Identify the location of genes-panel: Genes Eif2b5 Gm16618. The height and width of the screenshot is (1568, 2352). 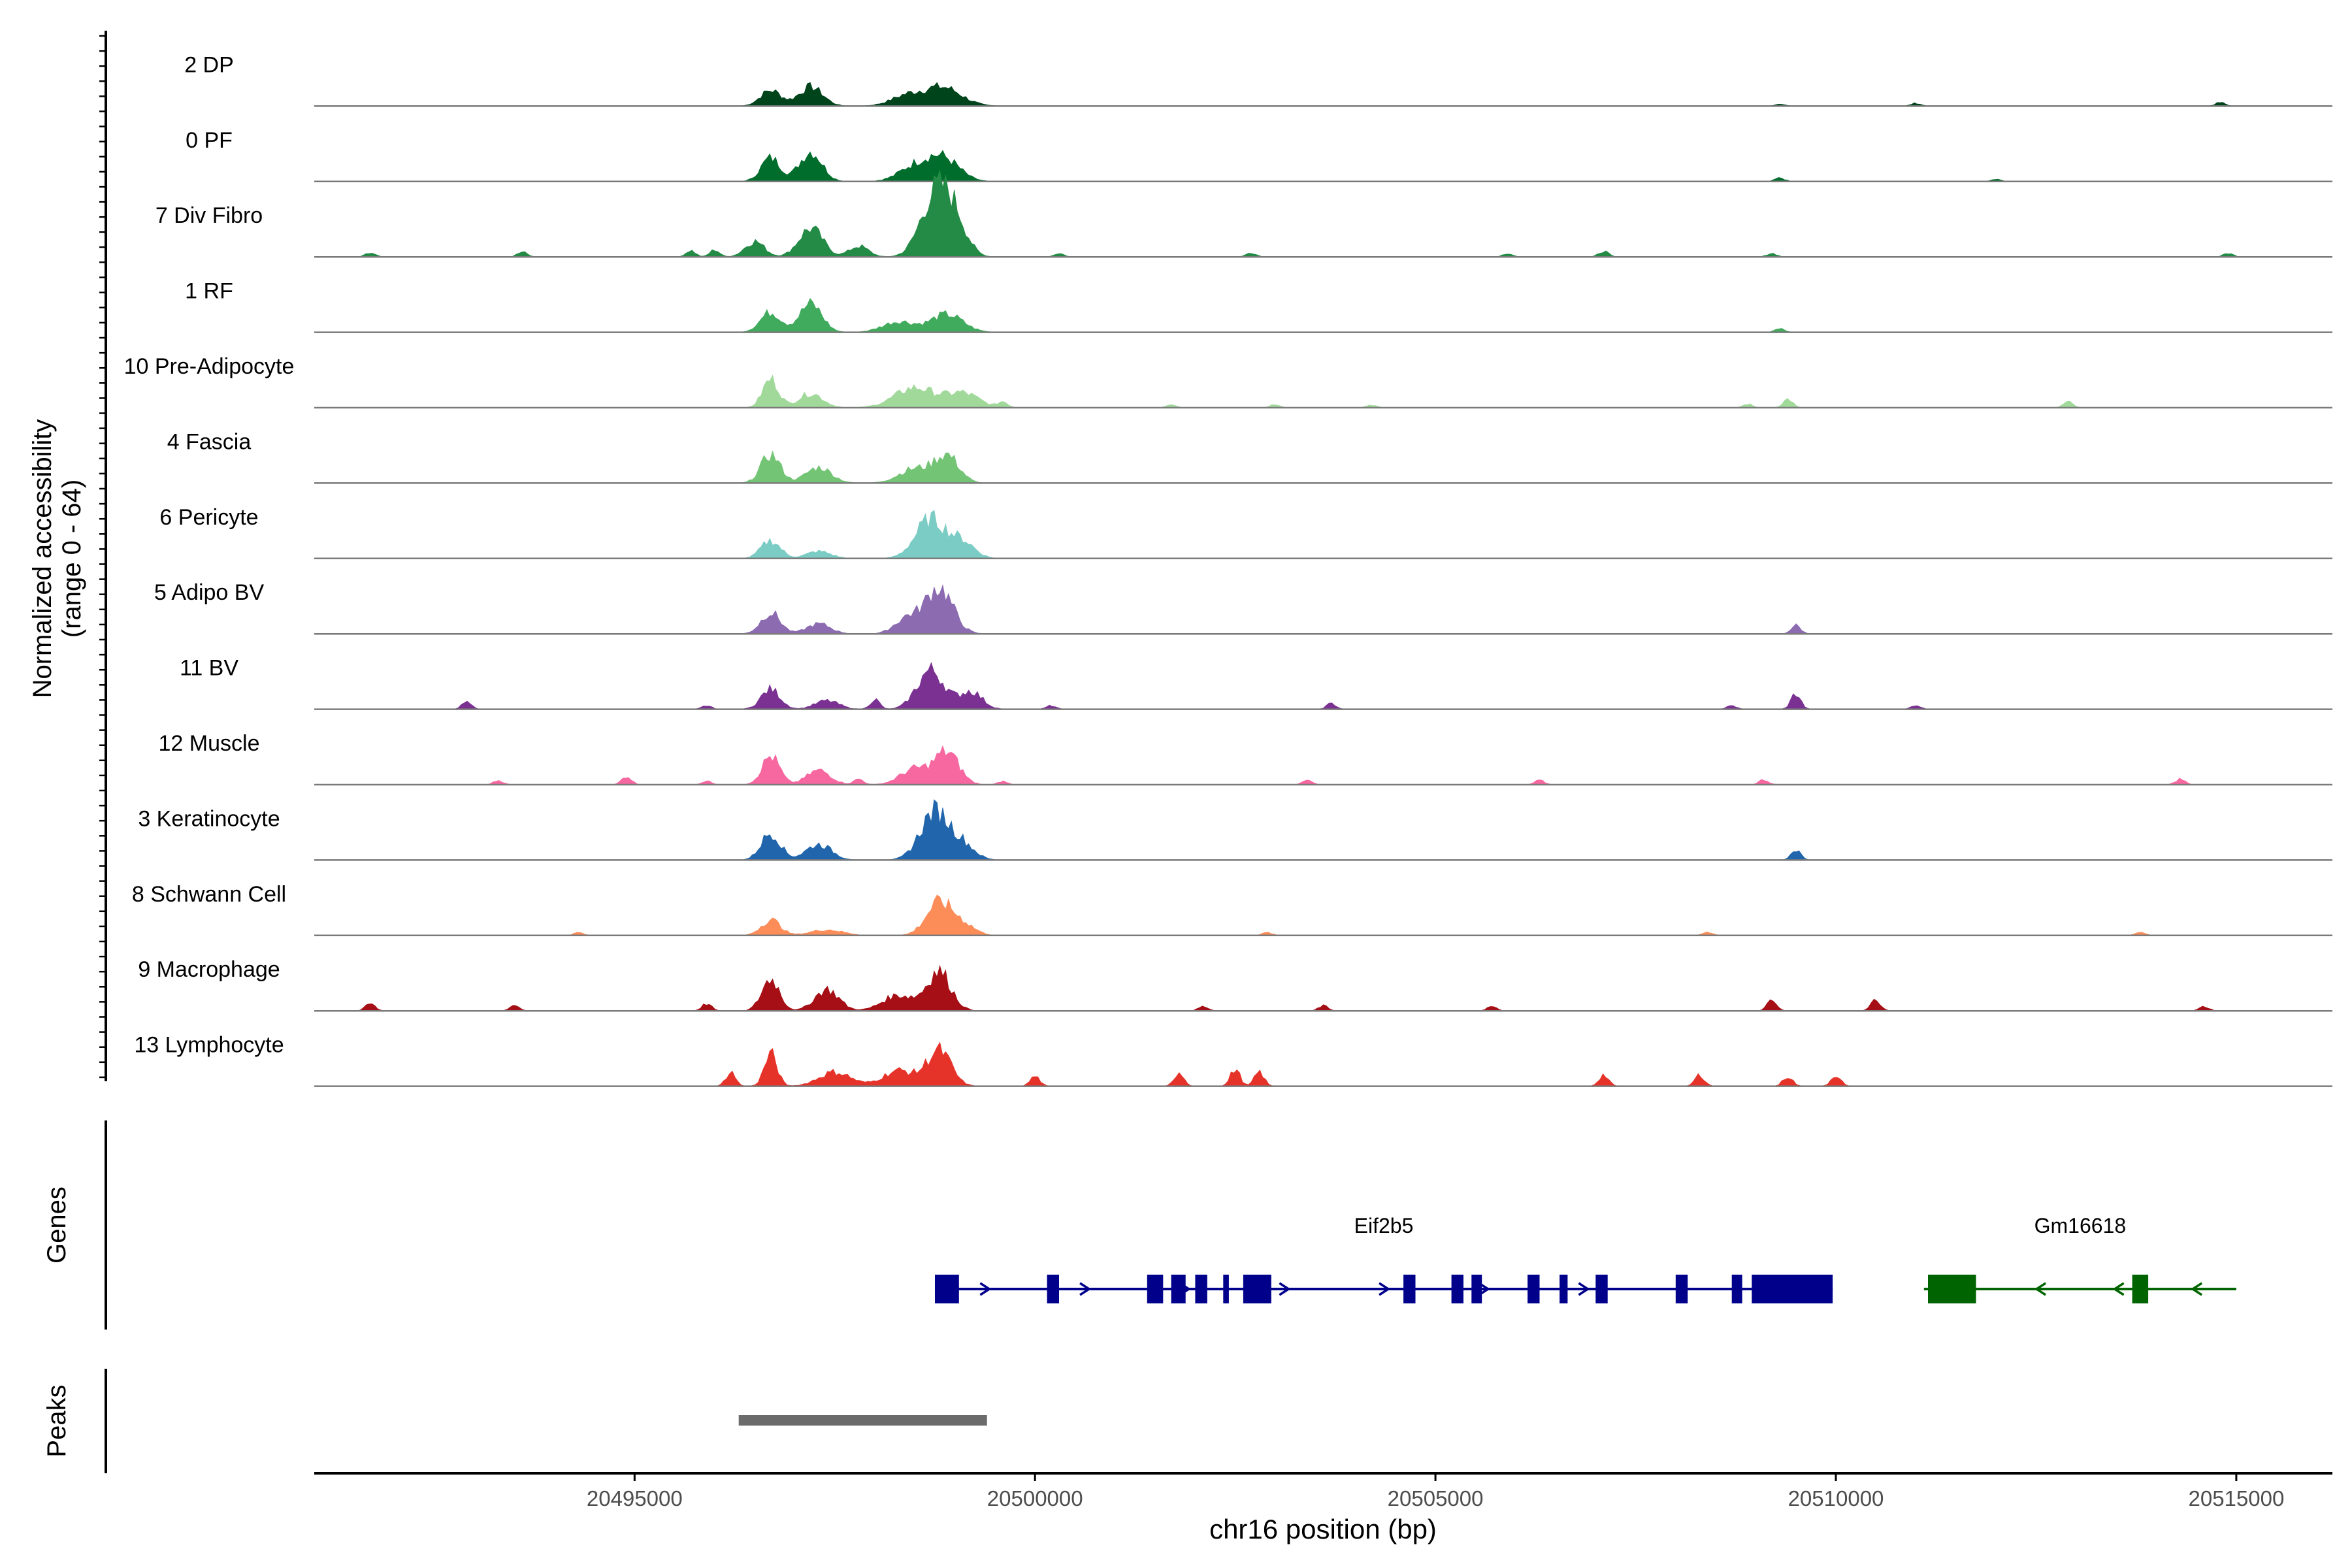
(1139, 1225).